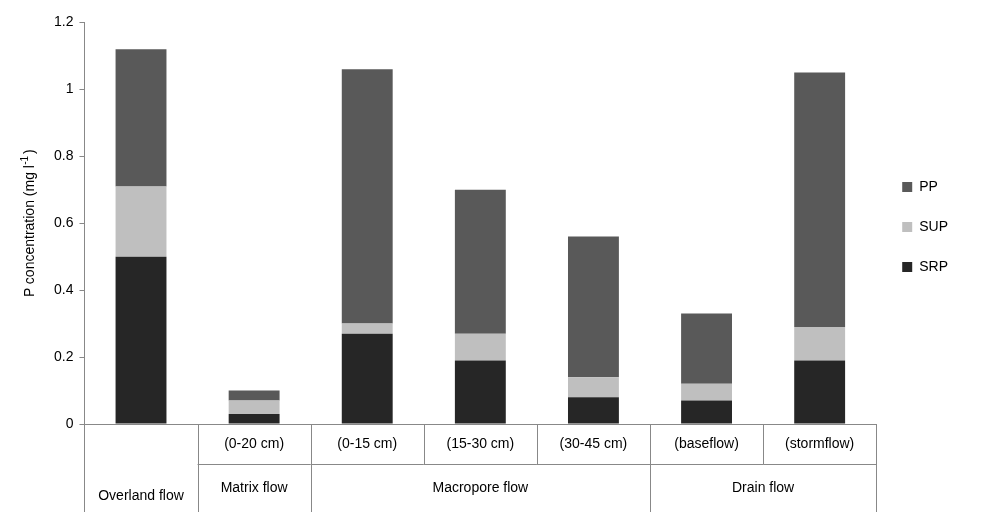 This screenshot has width=1007, height=532. Describe the element at coordinates (820, 442) in the screenshot. I see `x-tick-label: (stormflow)` at that location.